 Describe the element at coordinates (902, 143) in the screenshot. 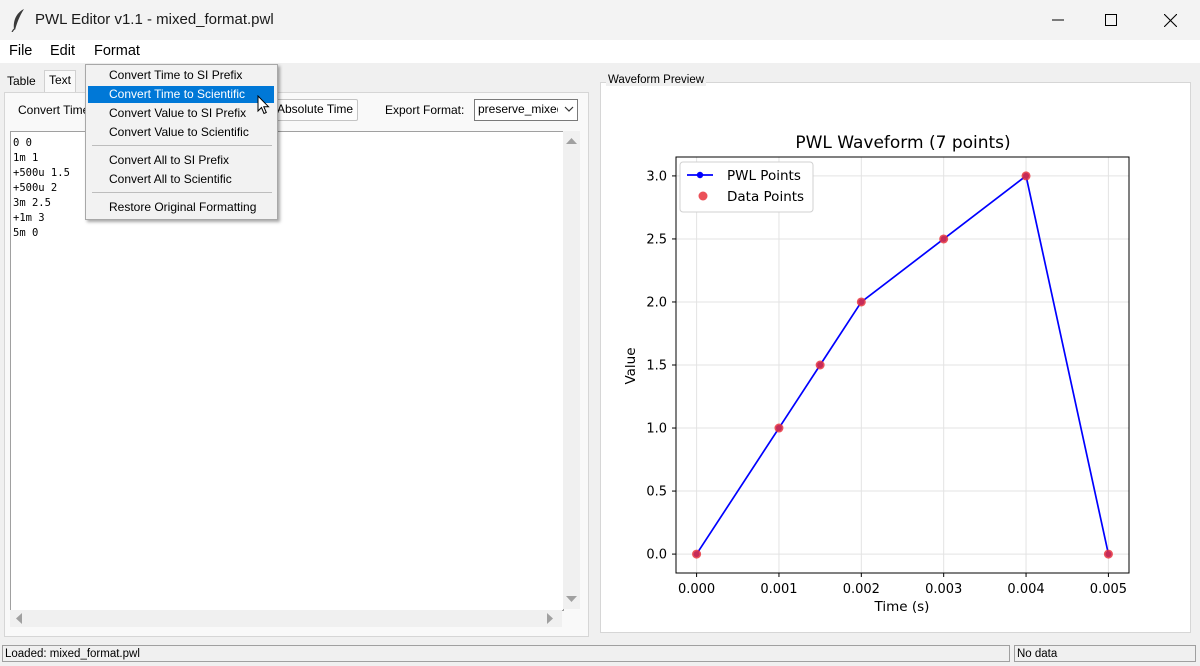

I see `chart-title: PWL Waveform (7 points)` at that location.